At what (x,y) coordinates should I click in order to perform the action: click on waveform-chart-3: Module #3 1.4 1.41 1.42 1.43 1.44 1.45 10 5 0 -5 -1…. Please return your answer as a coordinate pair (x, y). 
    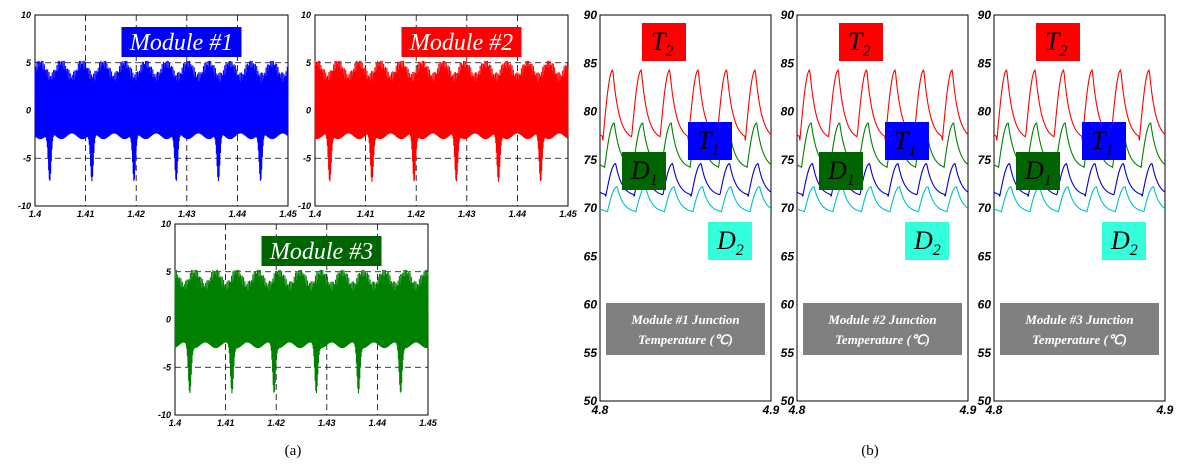
    Looking at the image, I should click on (298, 323).